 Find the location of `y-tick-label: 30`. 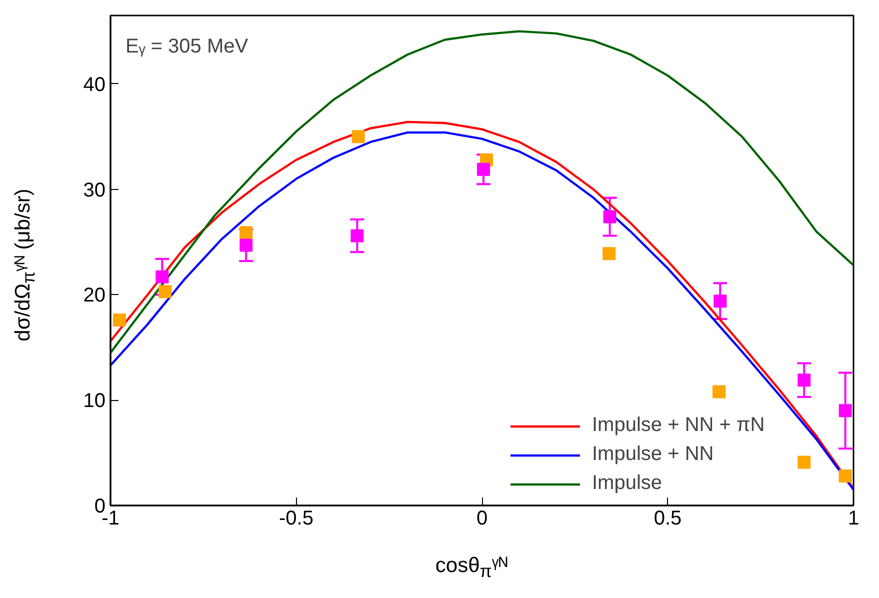

y-tick-label: 30 is located at coordinates (94, 190).